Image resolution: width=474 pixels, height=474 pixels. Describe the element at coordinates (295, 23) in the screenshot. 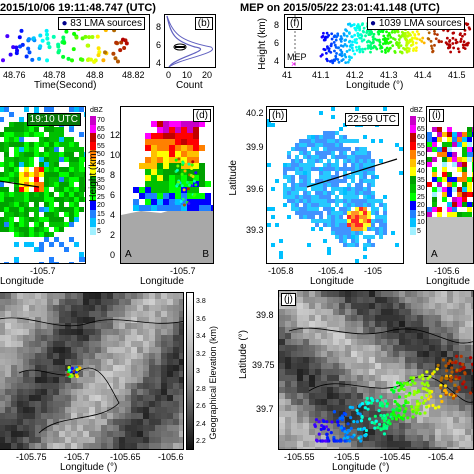

I see `panel-f-label: (f)` at that location.